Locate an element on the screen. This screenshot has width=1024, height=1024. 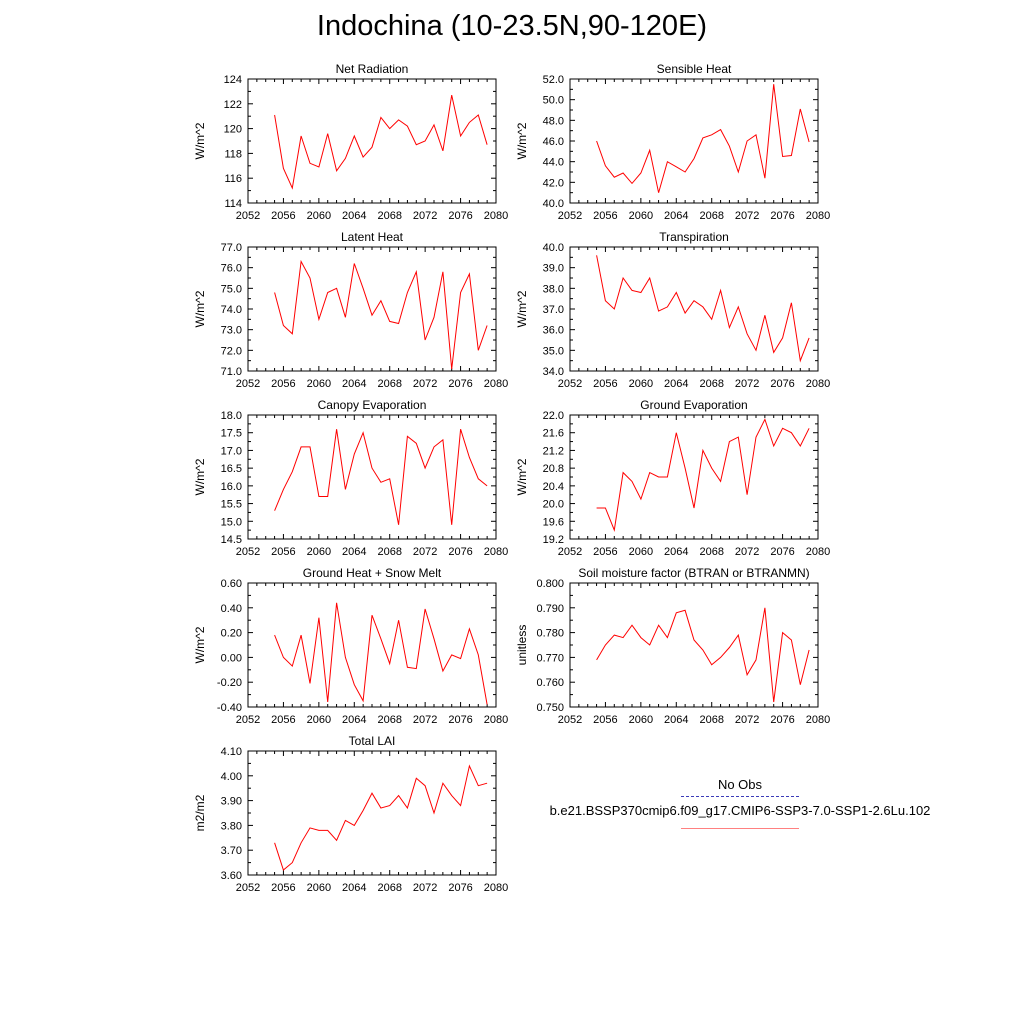
panel-8-xtick-label: 2068 is located at coordinates (711, 720).